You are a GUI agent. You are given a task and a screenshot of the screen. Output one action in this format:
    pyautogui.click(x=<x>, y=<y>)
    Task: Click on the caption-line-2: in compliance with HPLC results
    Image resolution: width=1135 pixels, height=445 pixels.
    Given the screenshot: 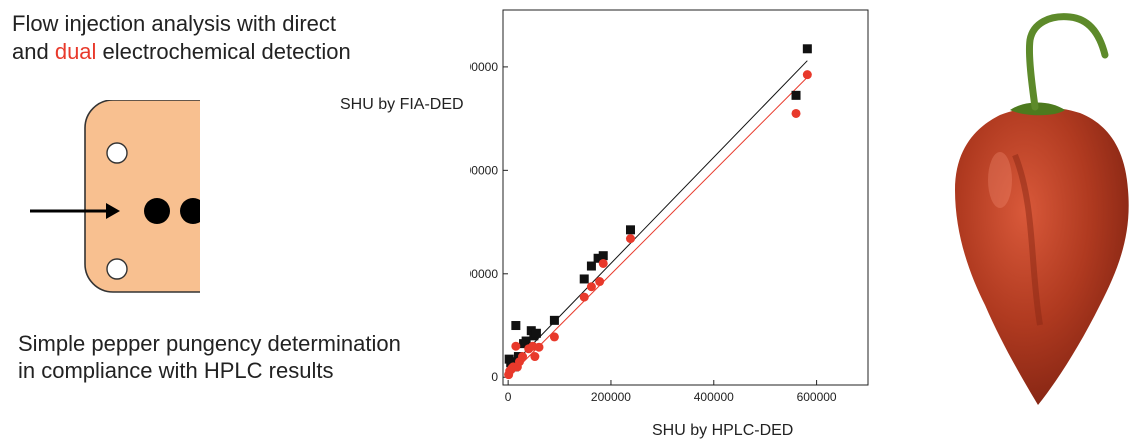 What is the action you would take?
    pyautogui.click(x=176, y=370)
    